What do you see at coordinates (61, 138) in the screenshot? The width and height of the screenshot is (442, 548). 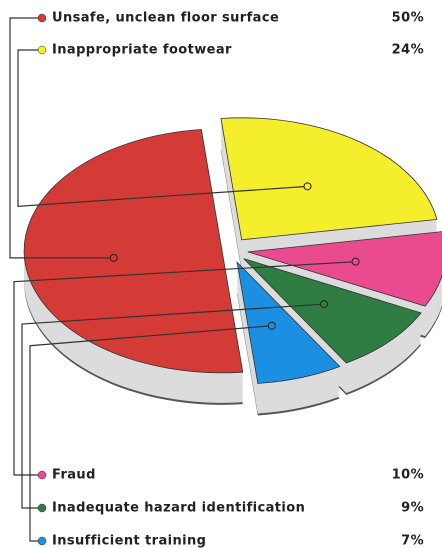 I see `leader-line` at bounding box center [61, 138].